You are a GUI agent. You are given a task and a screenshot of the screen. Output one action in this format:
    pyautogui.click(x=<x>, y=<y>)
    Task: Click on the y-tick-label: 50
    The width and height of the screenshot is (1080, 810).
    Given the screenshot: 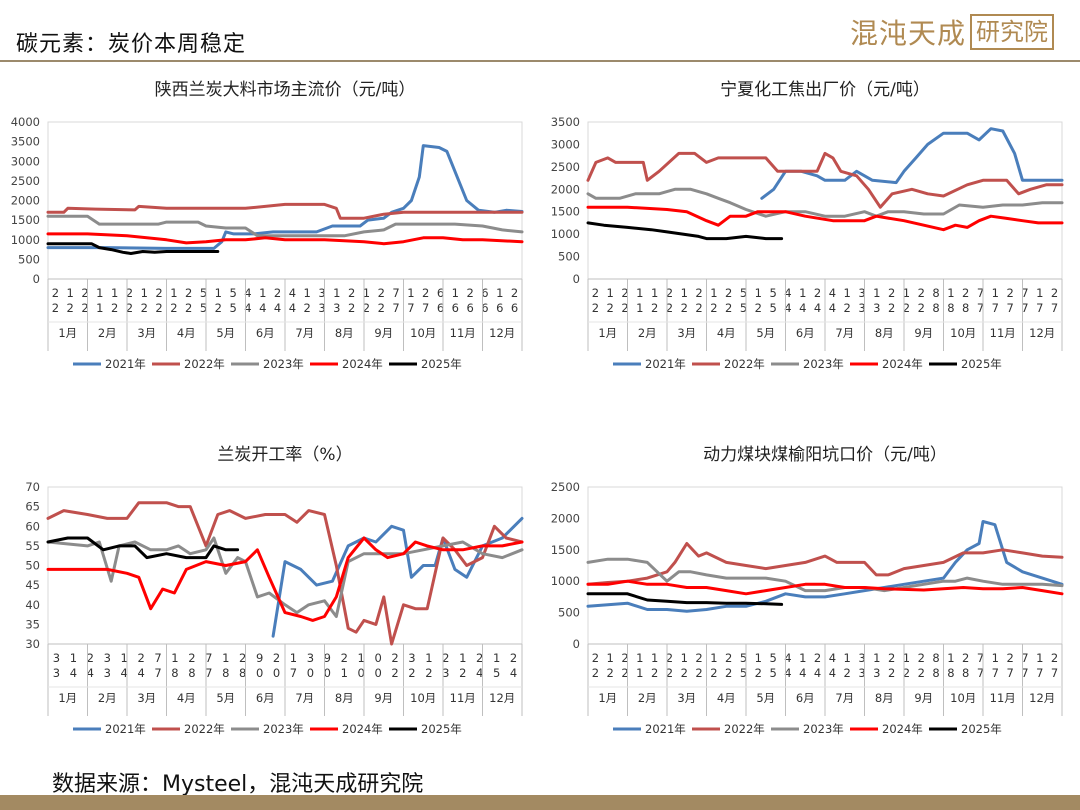 What is the action you would take?
    pyautogui.click(x=32, y=566)
    